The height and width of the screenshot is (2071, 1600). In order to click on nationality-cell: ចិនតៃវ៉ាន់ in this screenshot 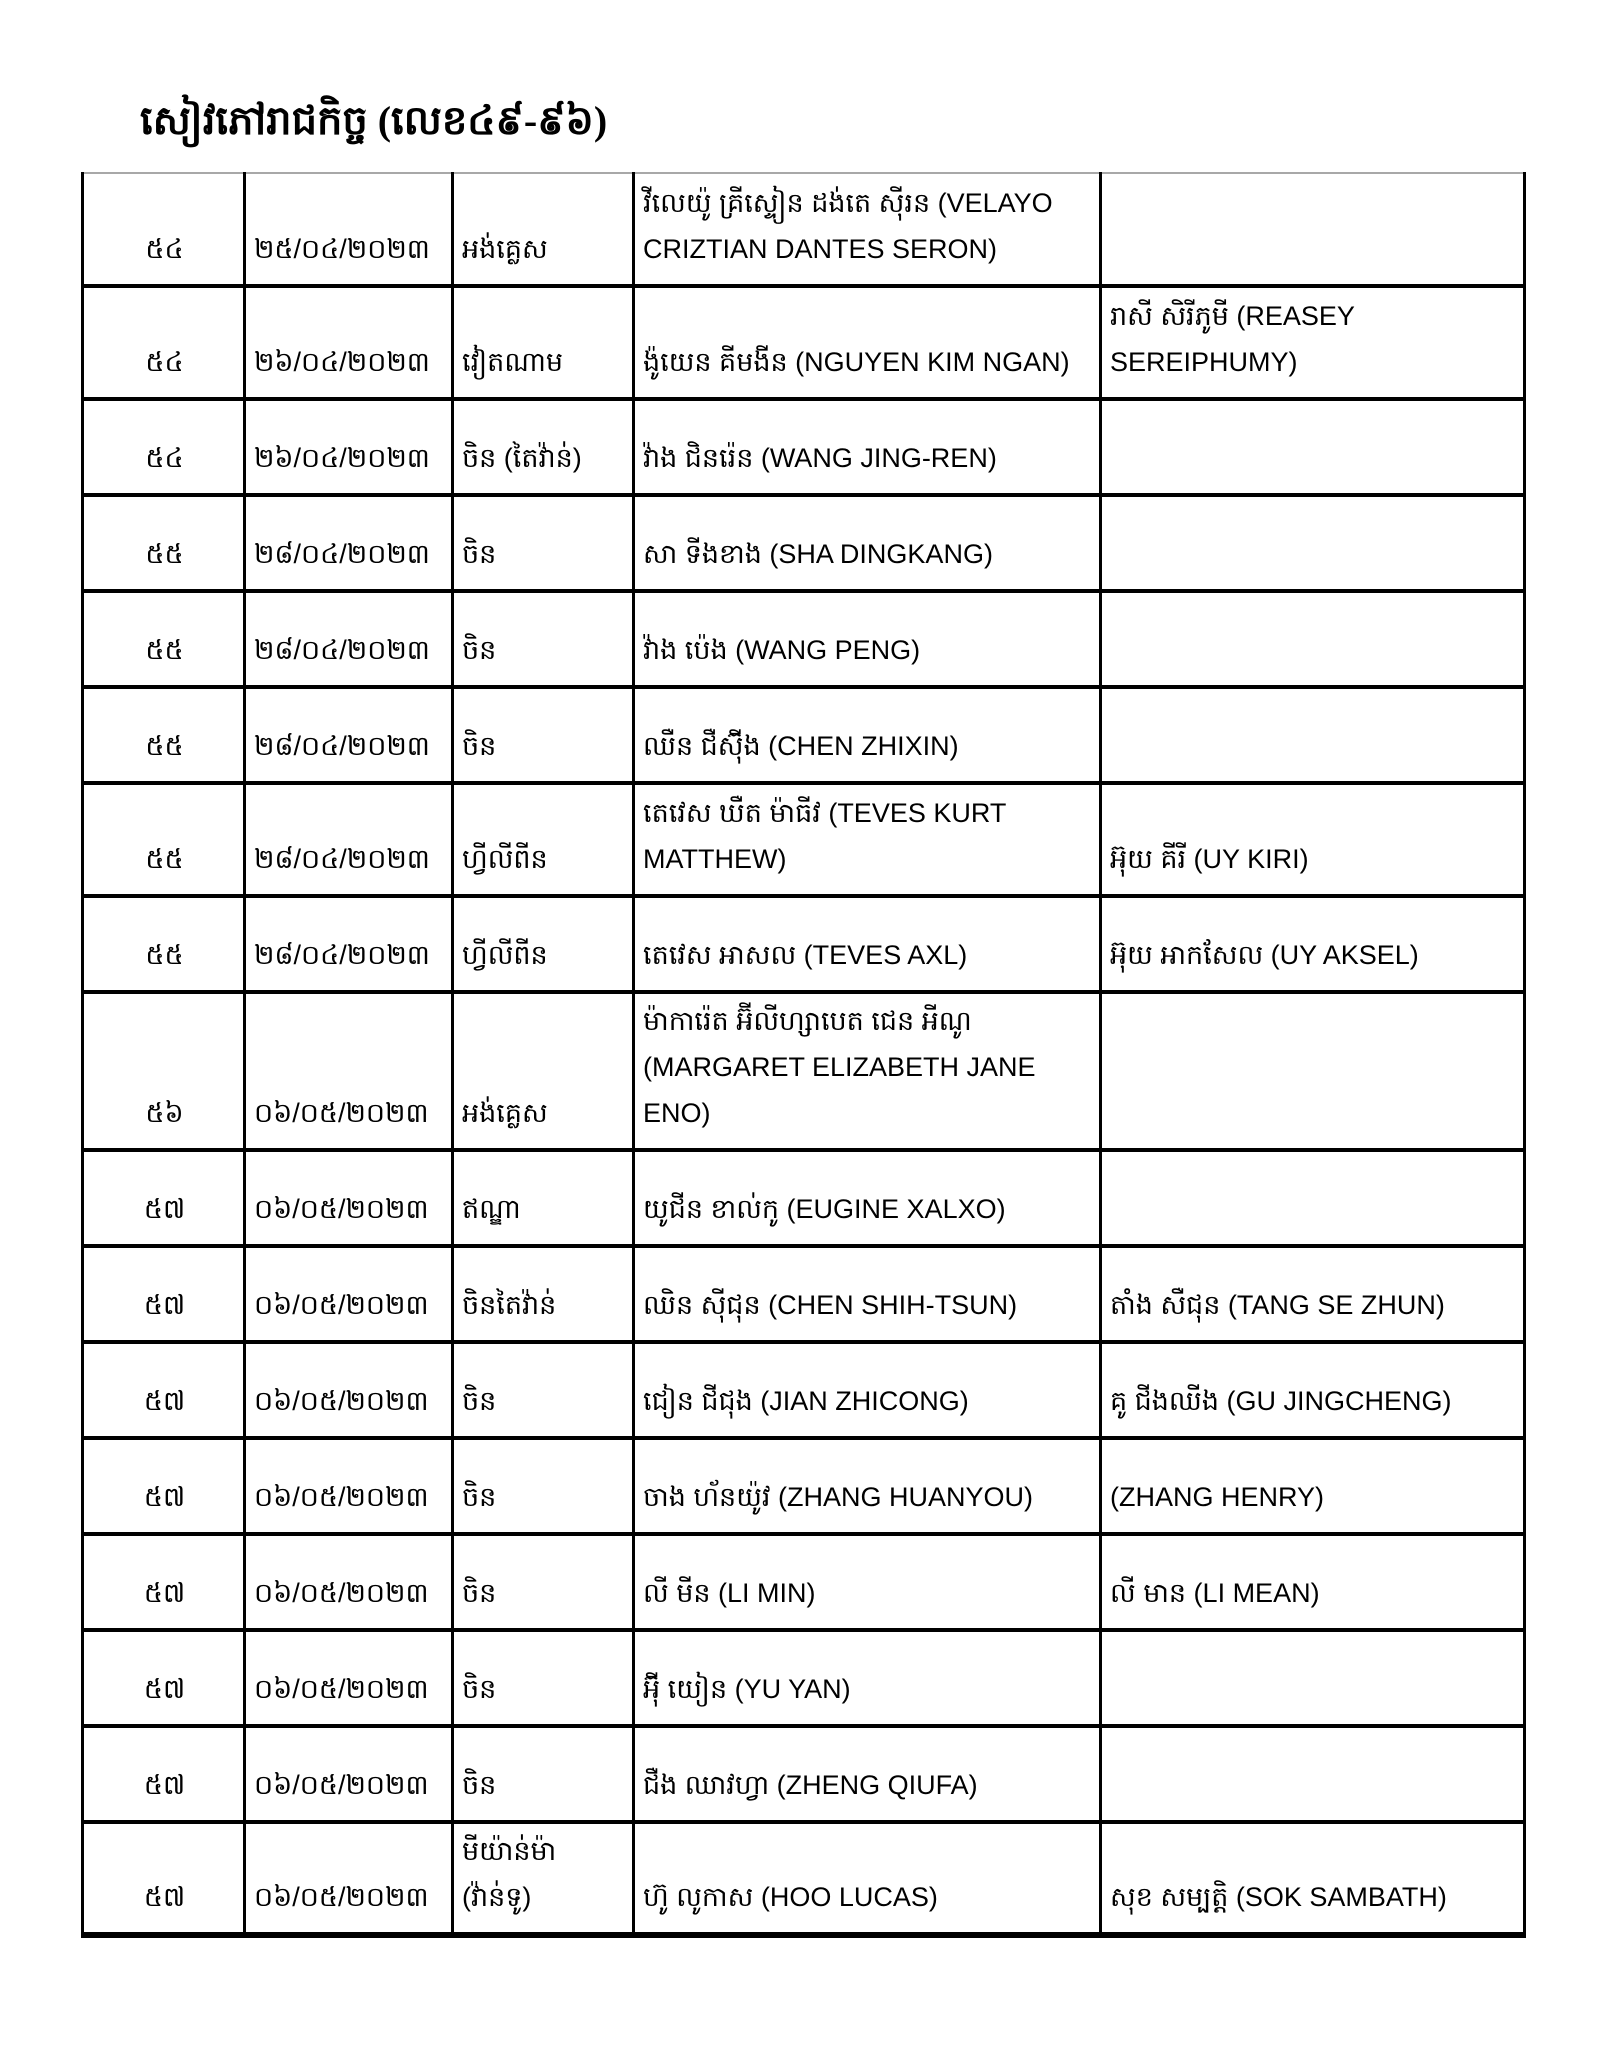, I will do `click(543, 1294)`.